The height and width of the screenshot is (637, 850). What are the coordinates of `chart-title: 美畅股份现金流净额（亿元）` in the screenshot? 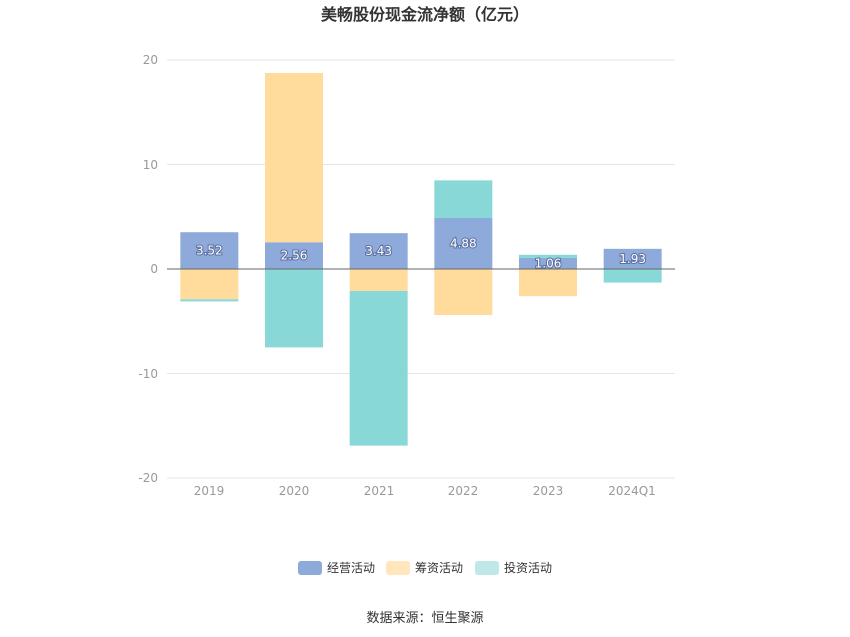 It's located at (425, 14).